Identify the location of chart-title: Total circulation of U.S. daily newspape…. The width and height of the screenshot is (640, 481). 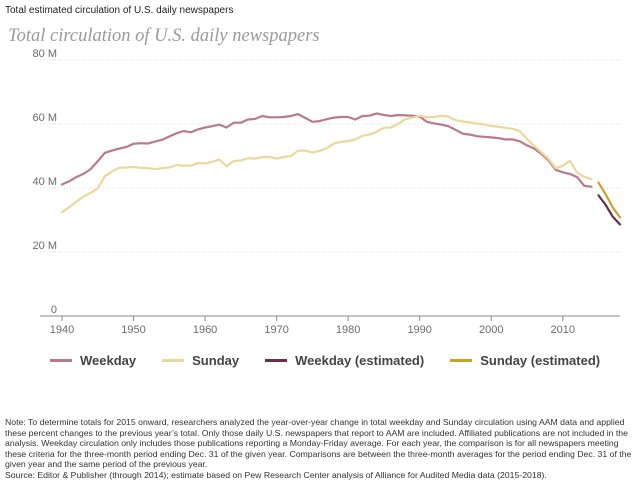
(164, 36).